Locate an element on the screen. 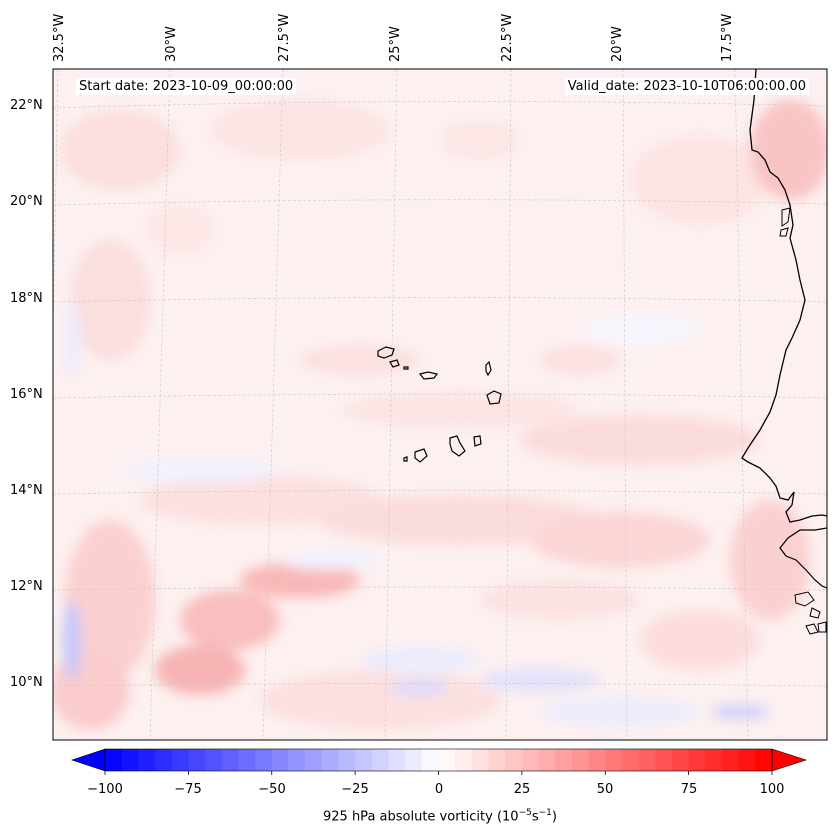 The width and height of the screenshot is (837, 839). lat-label: 16°N is located at coordinates (26, 394).